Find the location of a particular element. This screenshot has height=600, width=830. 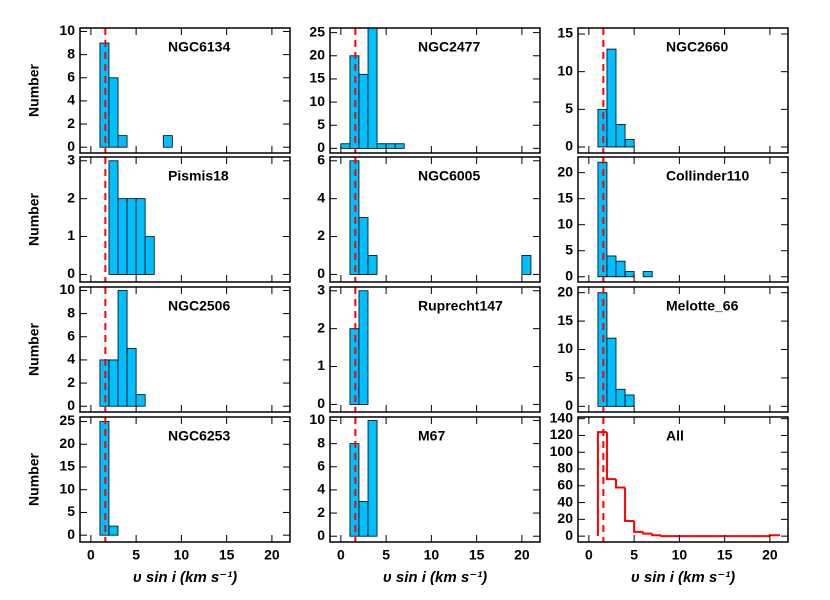

y-tick-label: 40 is located at coordinates (565, 501).